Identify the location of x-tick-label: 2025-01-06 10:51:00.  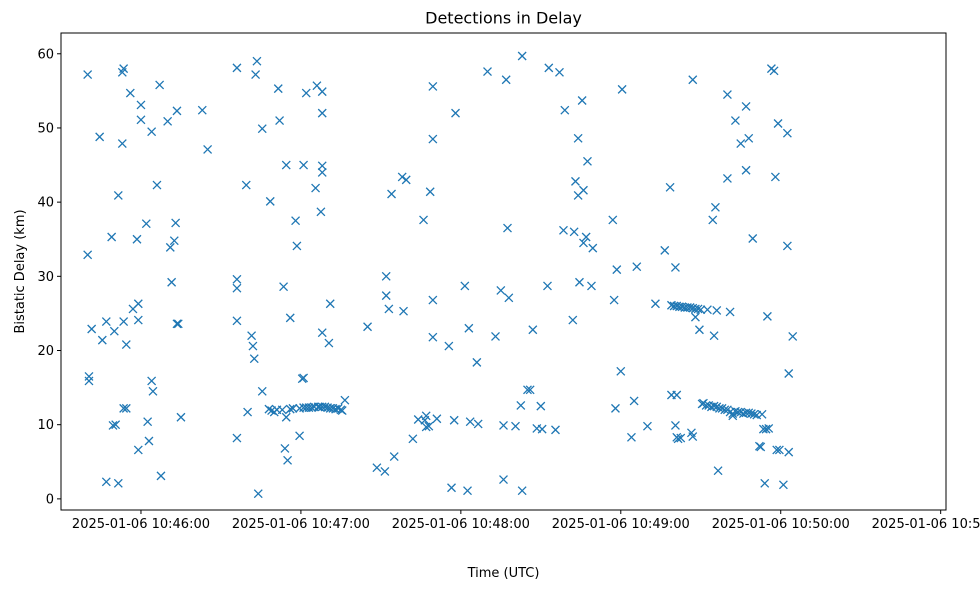
(926, 524).